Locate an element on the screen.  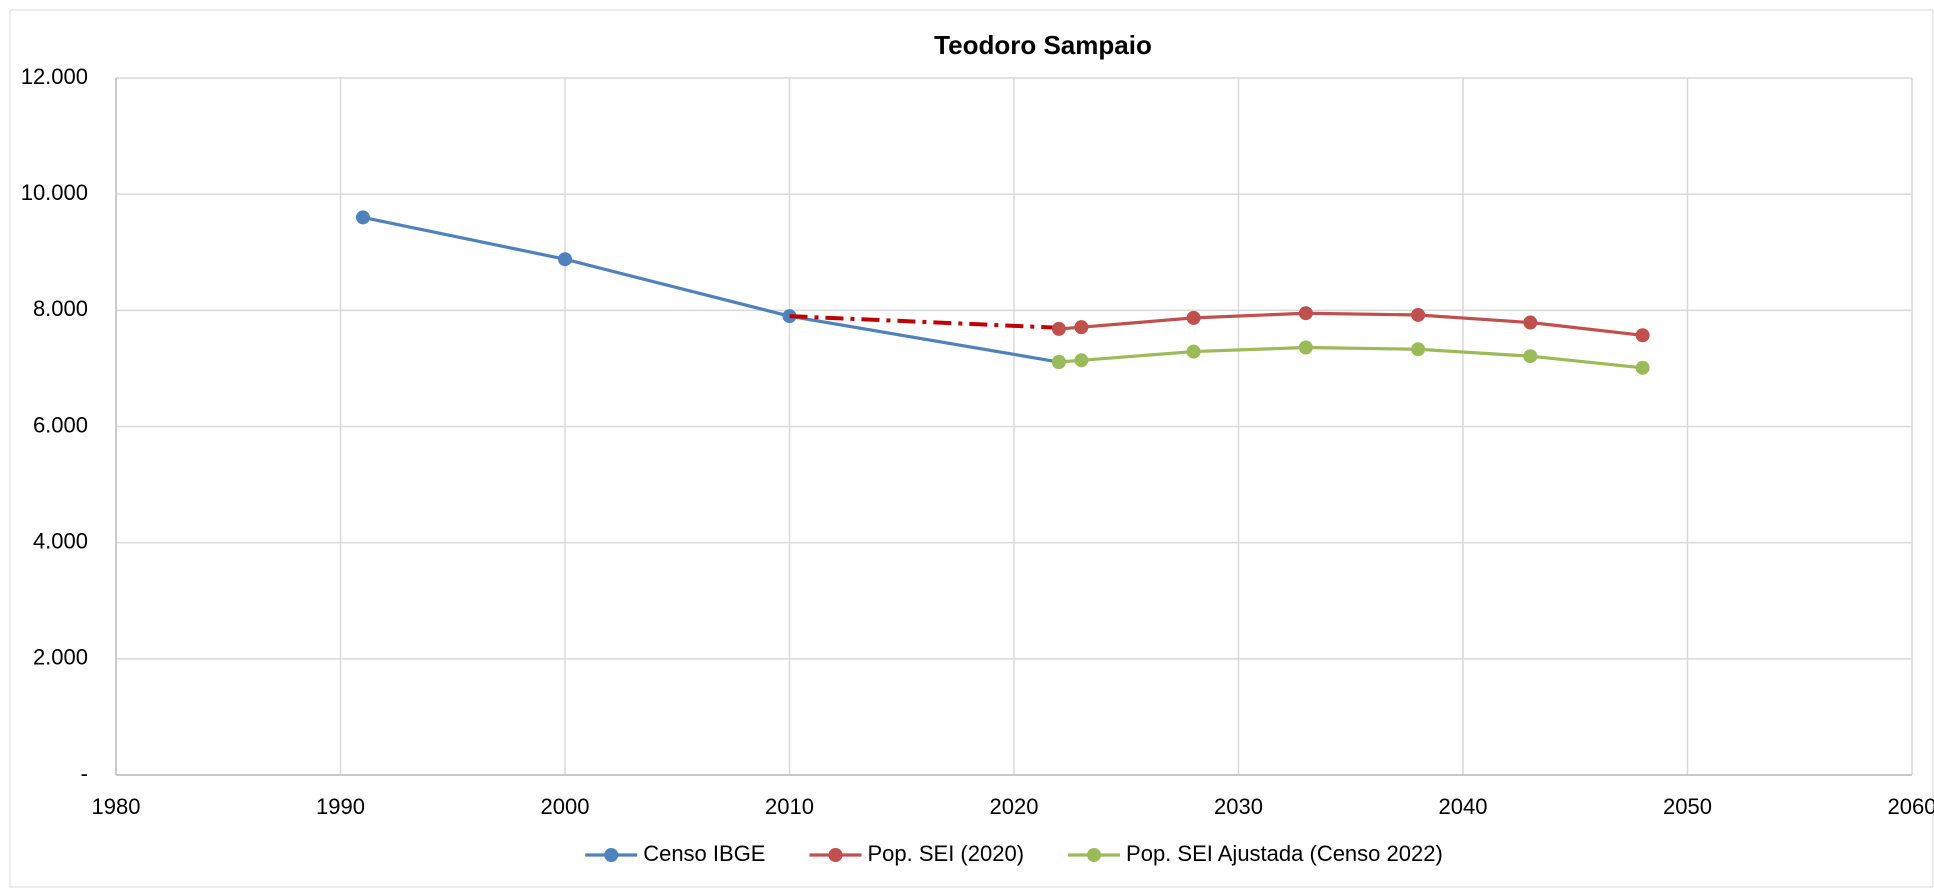
x-tick-label: 2040 is located at coordinates (1463, 806).